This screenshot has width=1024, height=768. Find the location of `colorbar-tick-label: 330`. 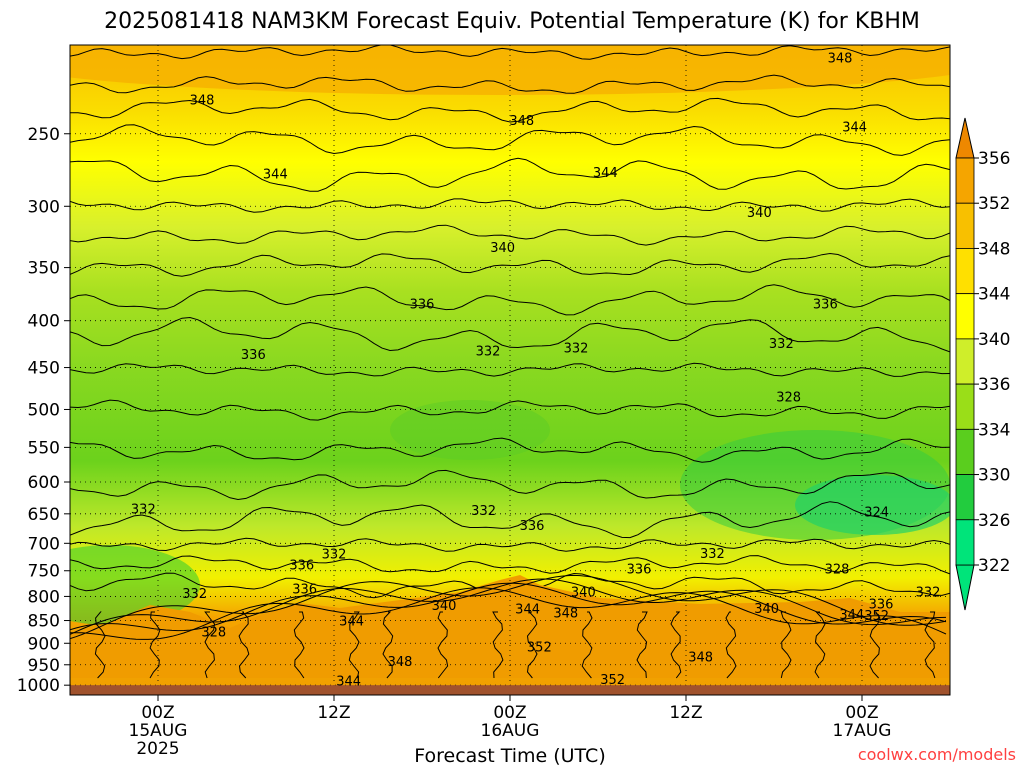

colorbar-tick-label: 330 is located at coordinates (994, 476).